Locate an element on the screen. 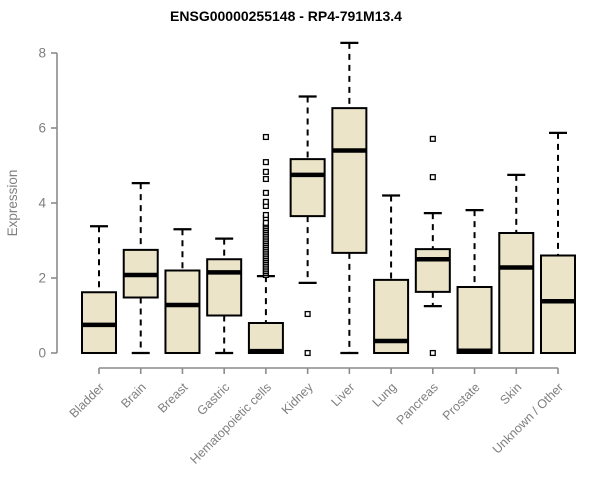 The image size is (600, 500). x-tick-label-pancreas: Pancreas is located at coordinates (417, 403).